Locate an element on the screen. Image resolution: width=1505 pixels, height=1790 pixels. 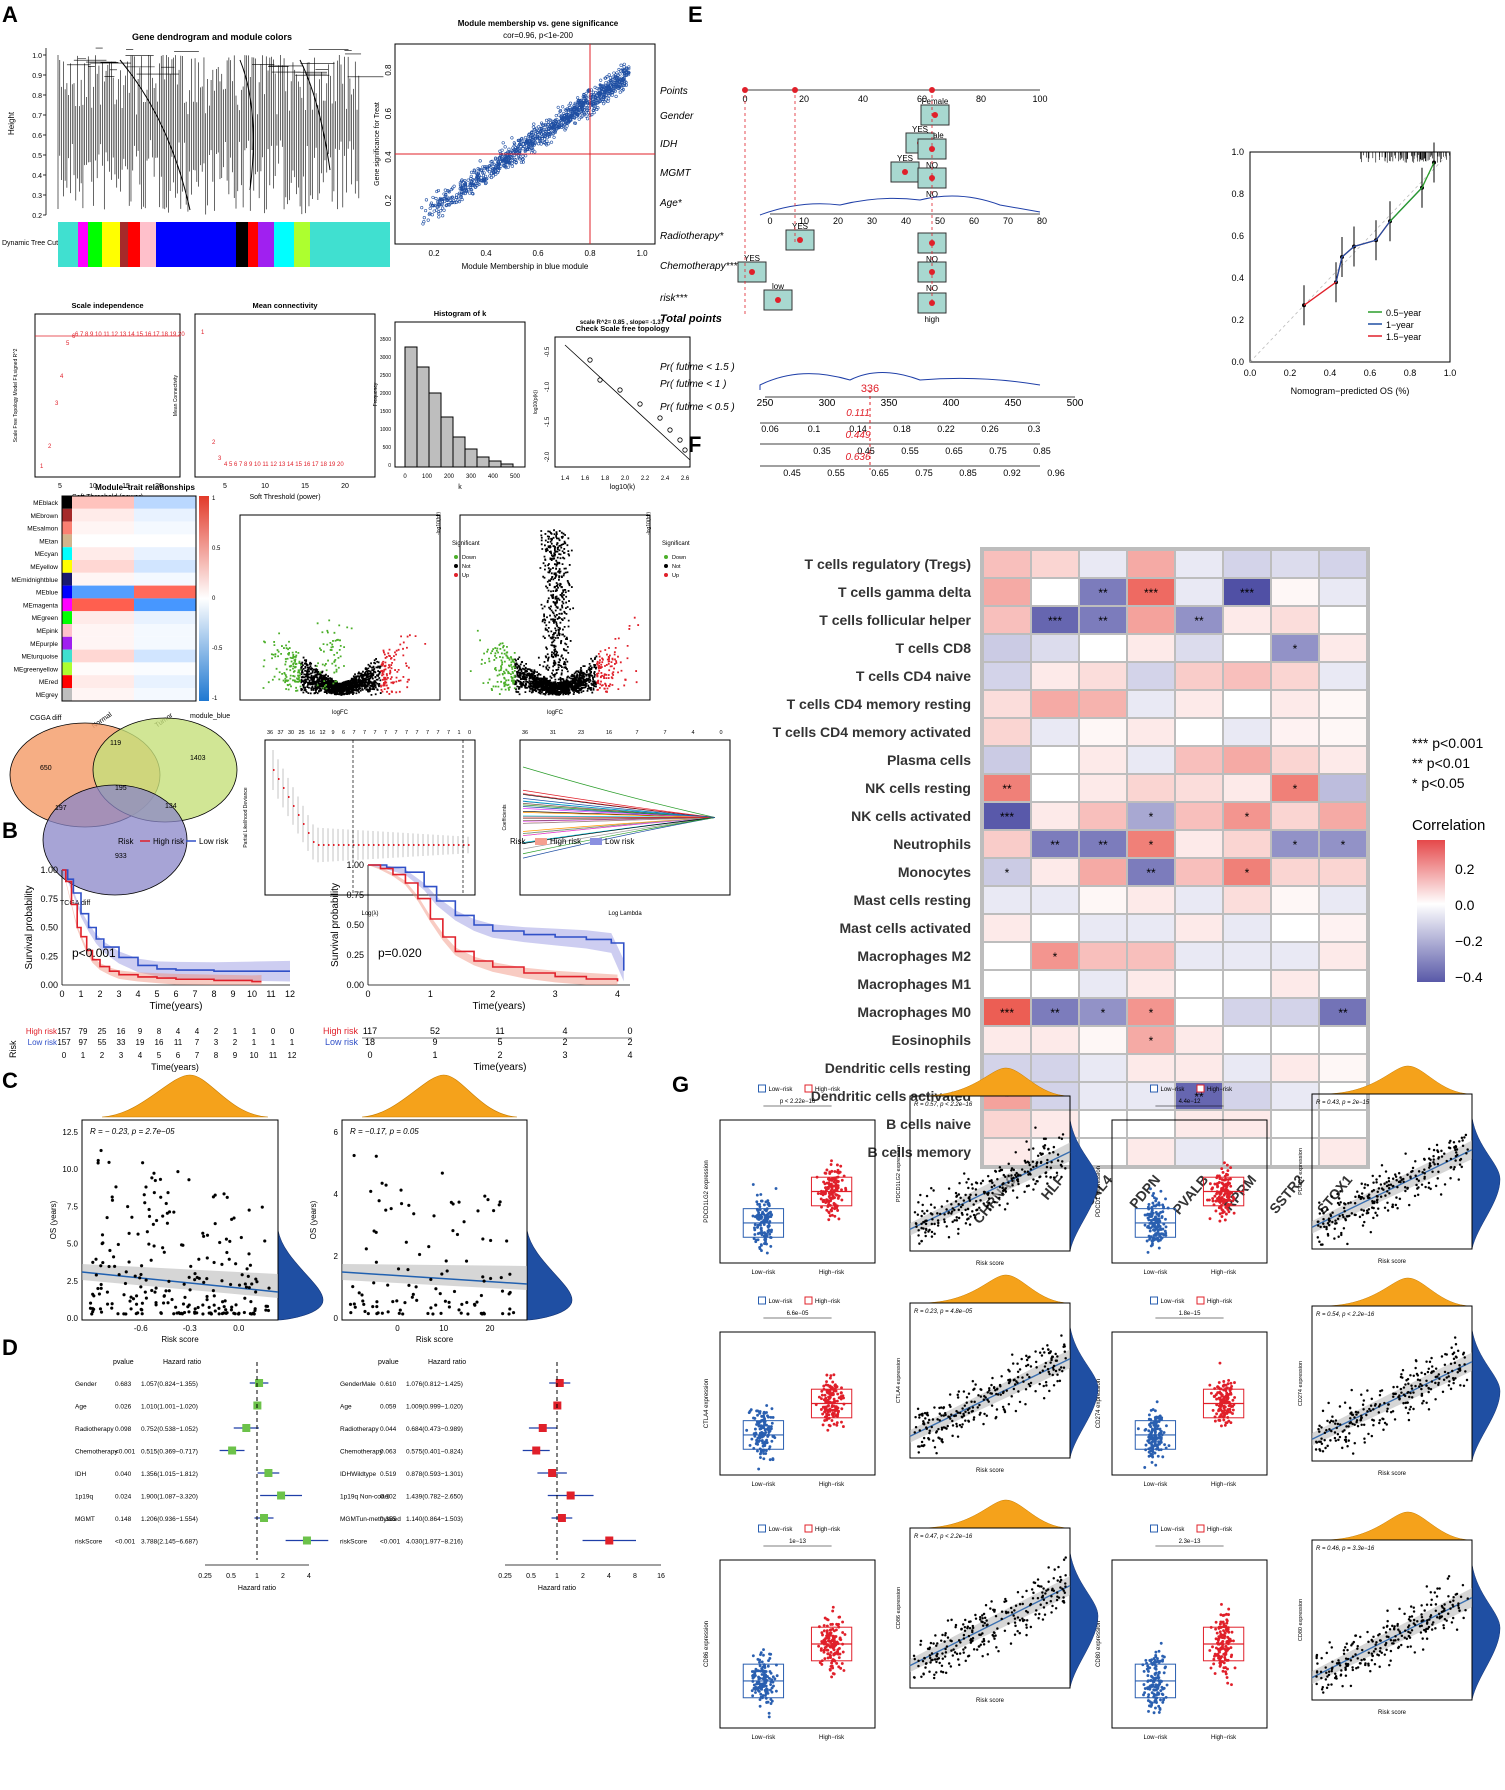
os-scatter-left-top-density is located at coordinates (185, 1096).